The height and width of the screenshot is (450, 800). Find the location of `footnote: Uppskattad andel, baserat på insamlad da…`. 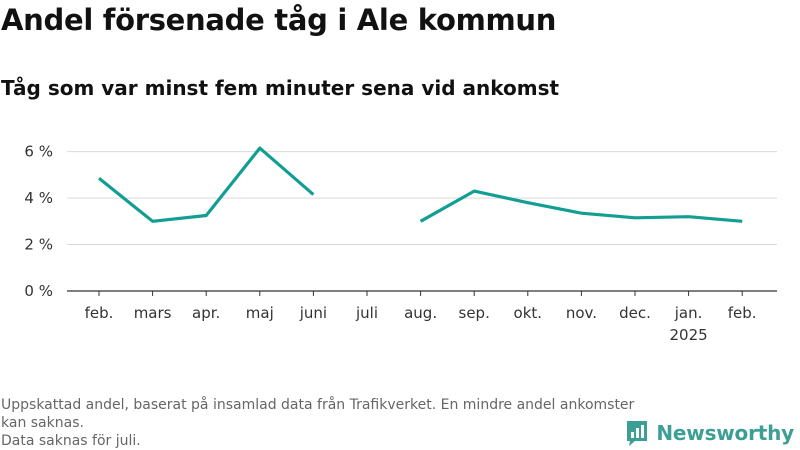

footnote: Uppskattad andel, baserat på insamlad da… is located at coordinates (321, 423).